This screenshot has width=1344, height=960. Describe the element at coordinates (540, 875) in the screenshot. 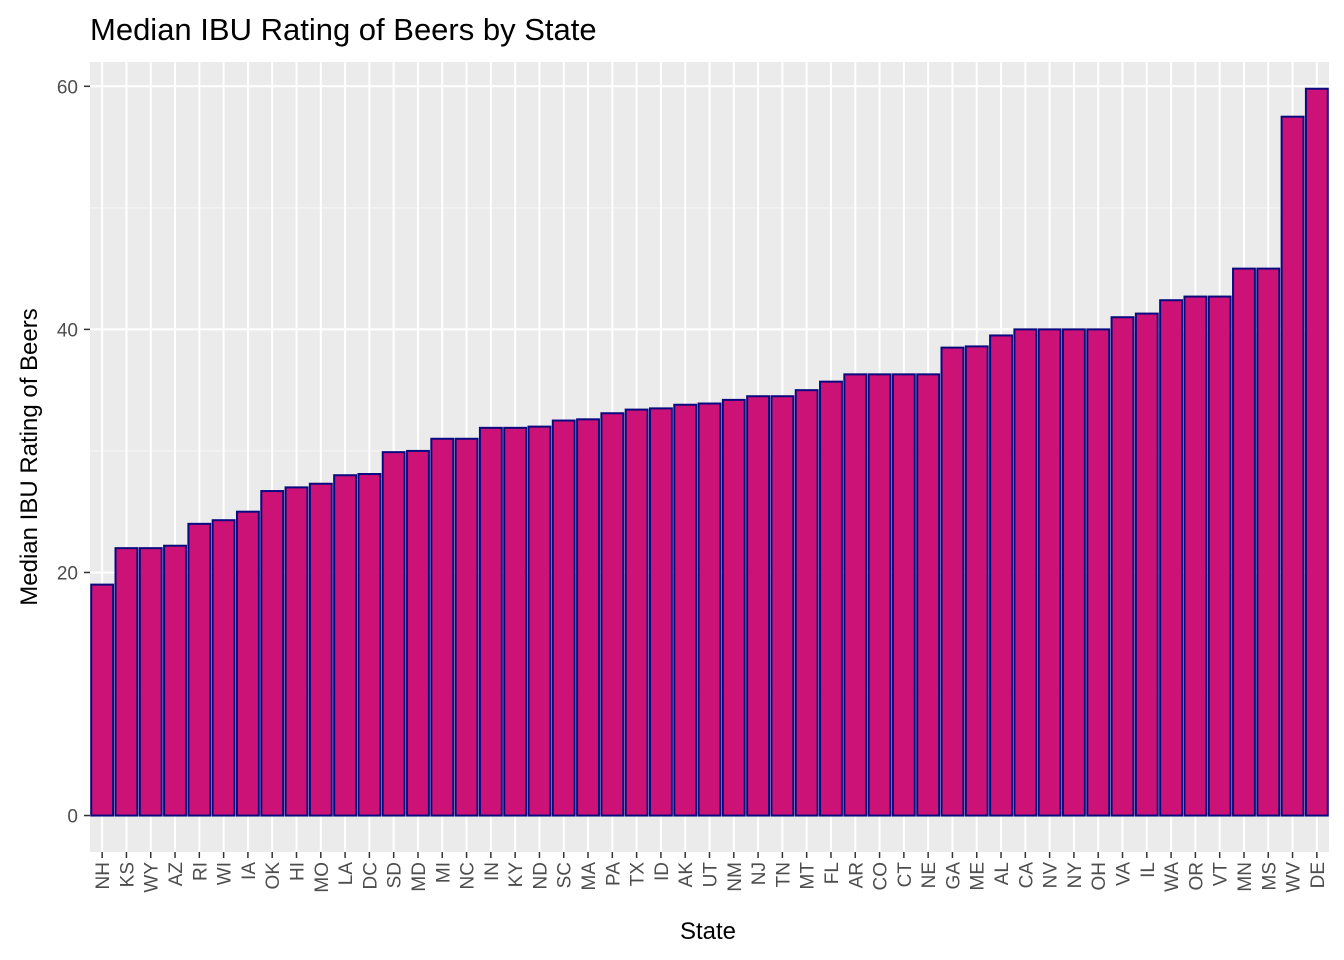

I see `x-tick-label: ND` at that location.